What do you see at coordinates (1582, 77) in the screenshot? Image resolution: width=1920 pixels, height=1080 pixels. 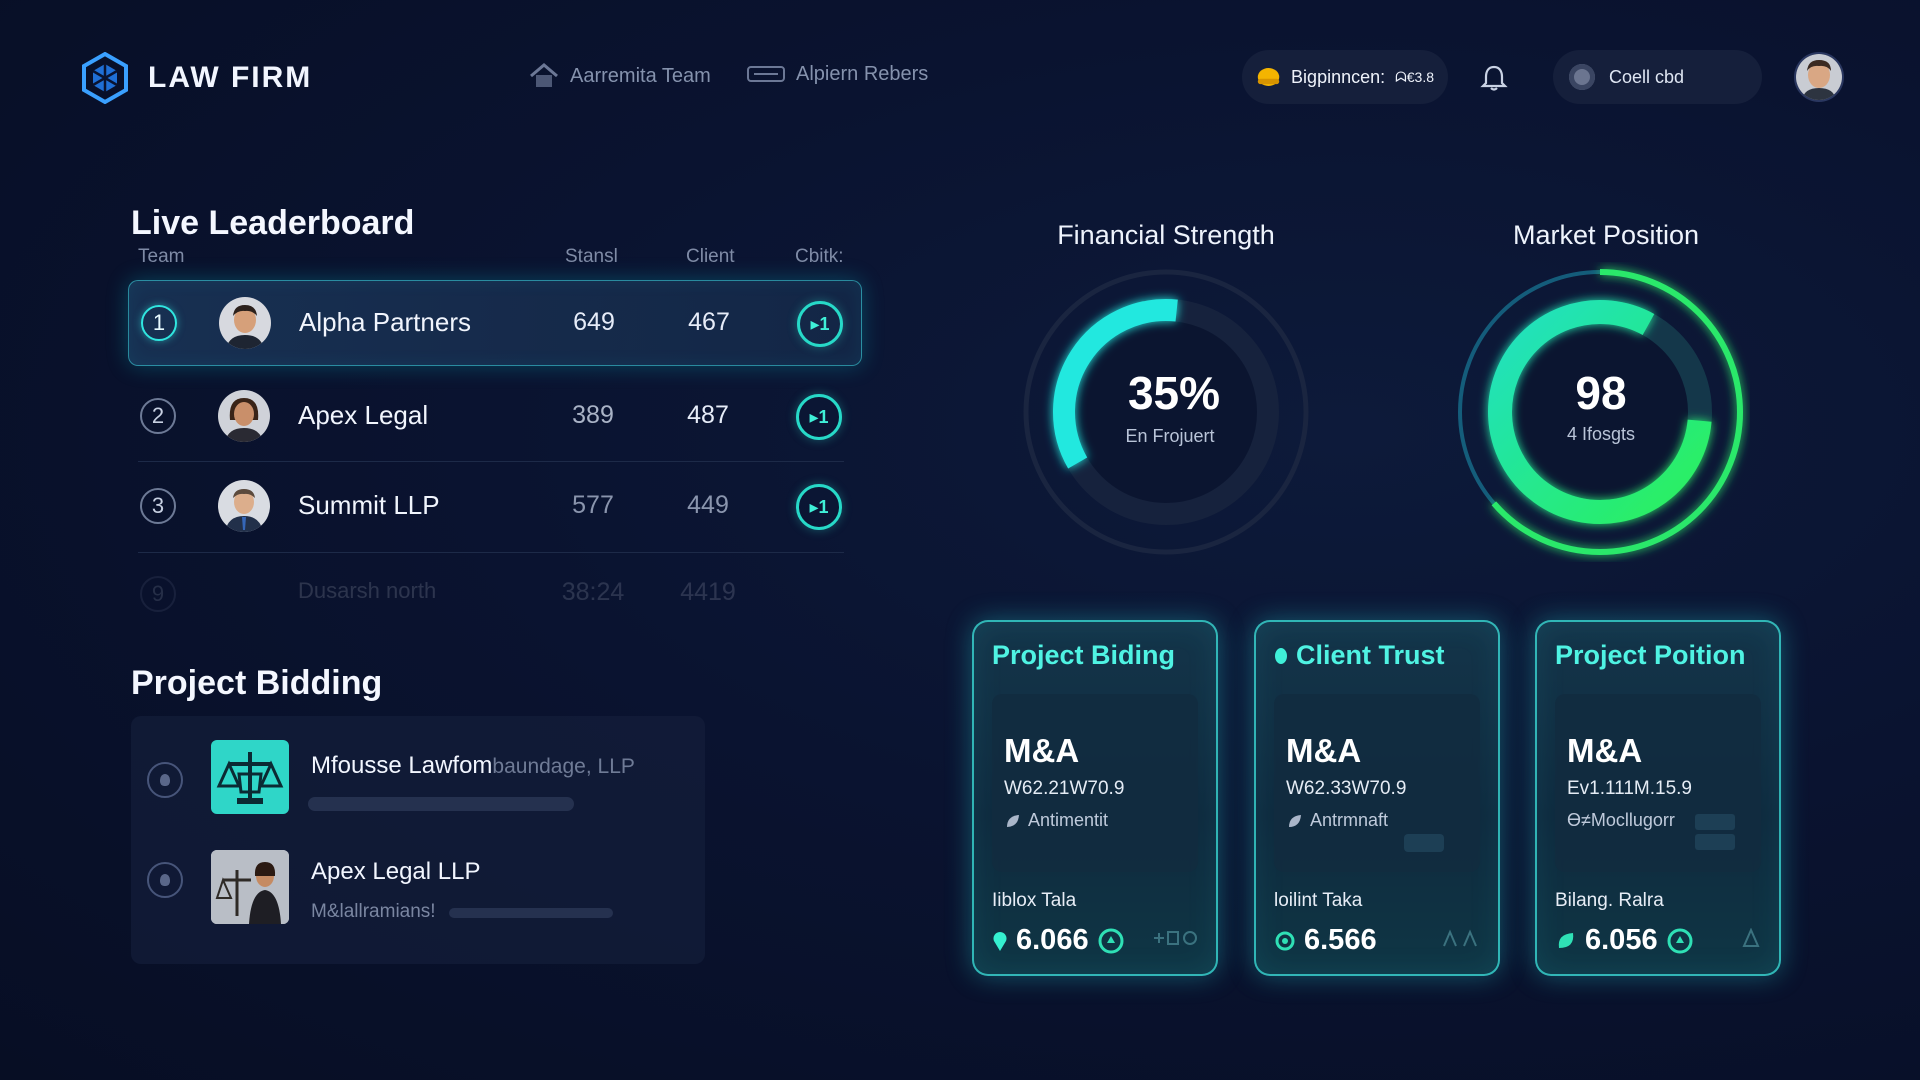 I see `toggle-icon` at bounding box center [1582, 77].